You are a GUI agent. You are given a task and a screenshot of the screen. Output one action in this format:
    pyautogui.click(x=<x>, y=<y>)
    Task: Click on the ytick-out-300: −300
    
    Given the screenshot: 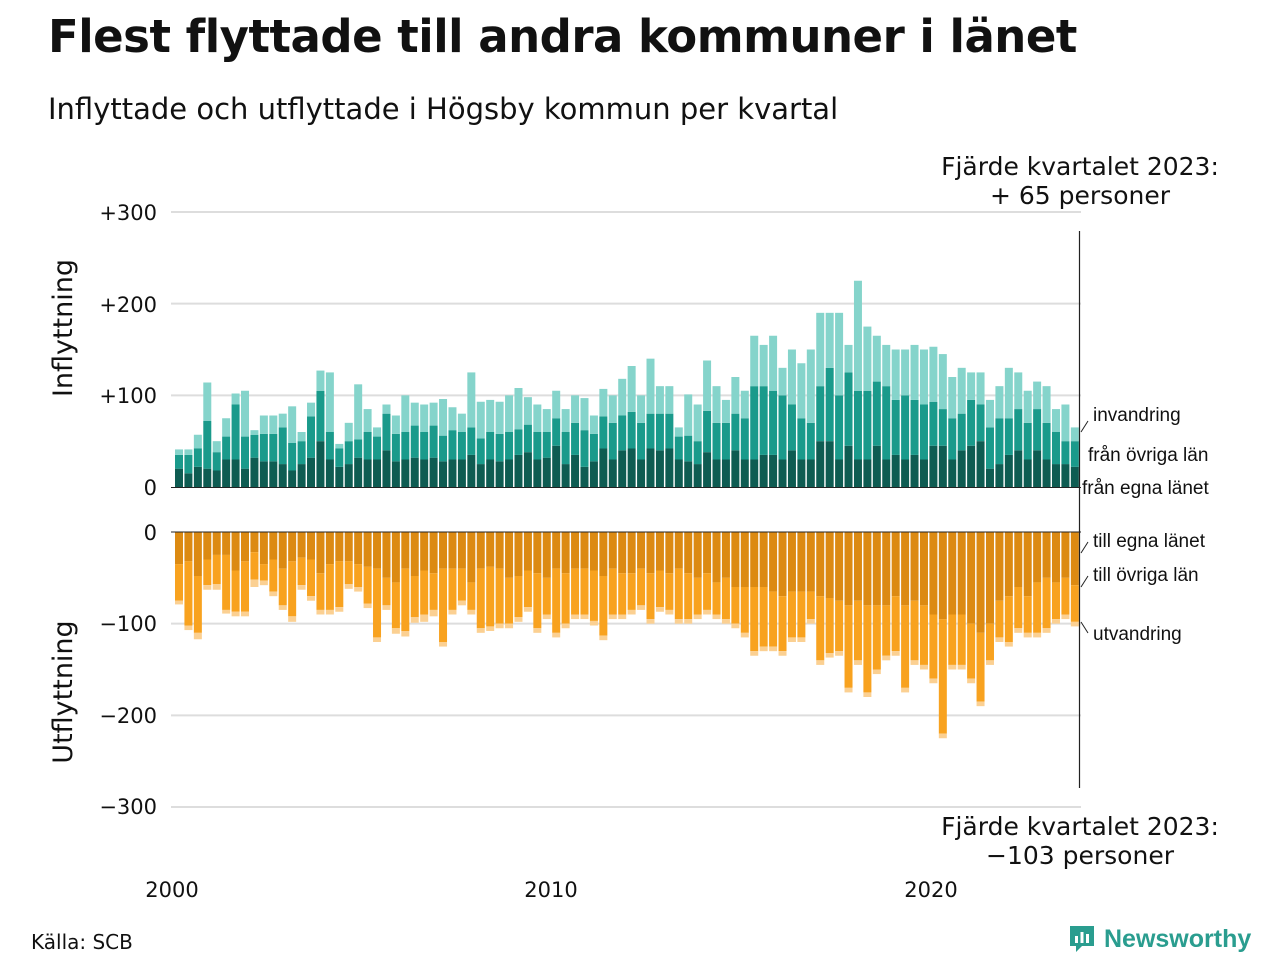 What is the action you would take?
    pyautogui.click(x=128, y=807)
    